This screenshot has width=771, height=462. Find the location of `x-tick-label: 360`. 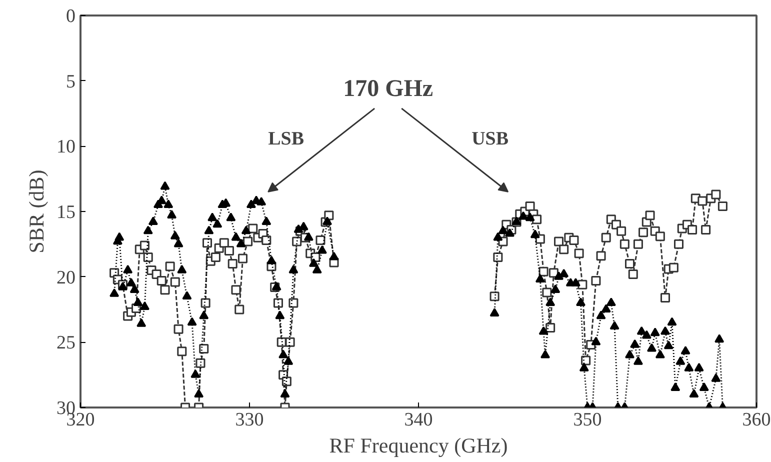

x-tick-label: 360 is located at coordinates (756, 420).